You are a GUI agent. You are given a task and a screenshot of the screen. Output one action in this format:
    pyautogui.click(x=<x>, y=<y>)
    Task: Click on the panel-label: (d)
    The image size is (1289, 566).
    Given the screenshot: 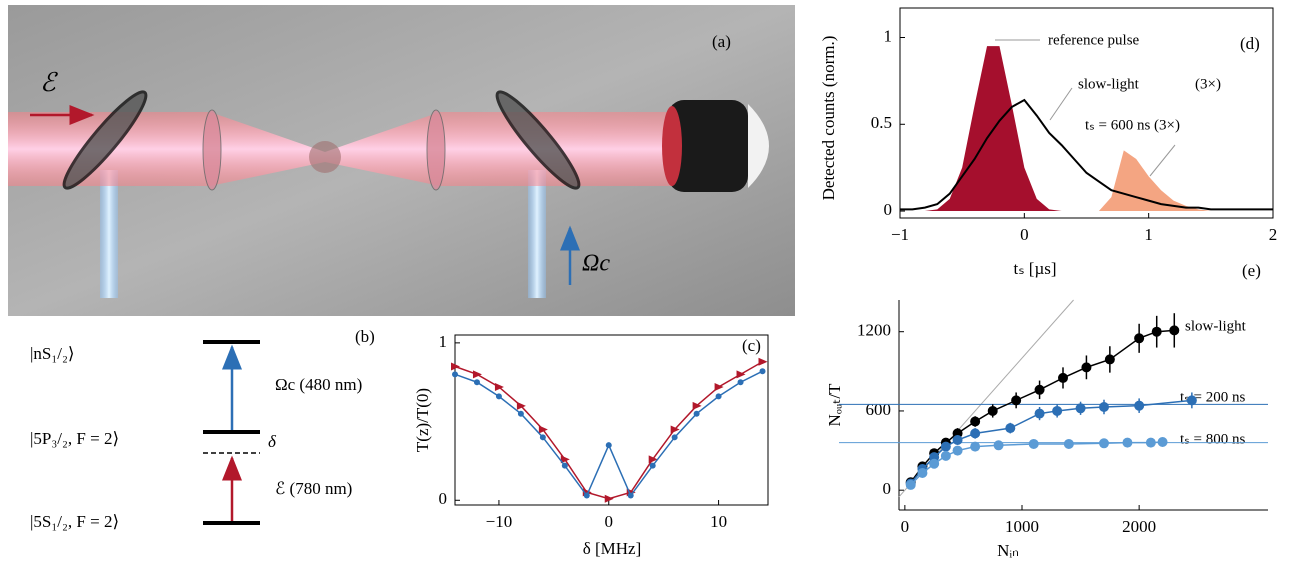 What is the action you would take?
    pyautogui.click(x=1250, y=43)
    